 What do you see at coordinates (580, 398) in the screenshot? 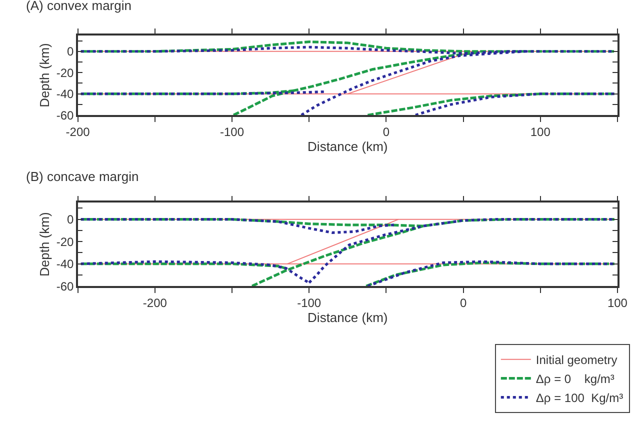
I see `legend-label: Δρ = 100 Kg/m³` at bounding box center [580, 398].